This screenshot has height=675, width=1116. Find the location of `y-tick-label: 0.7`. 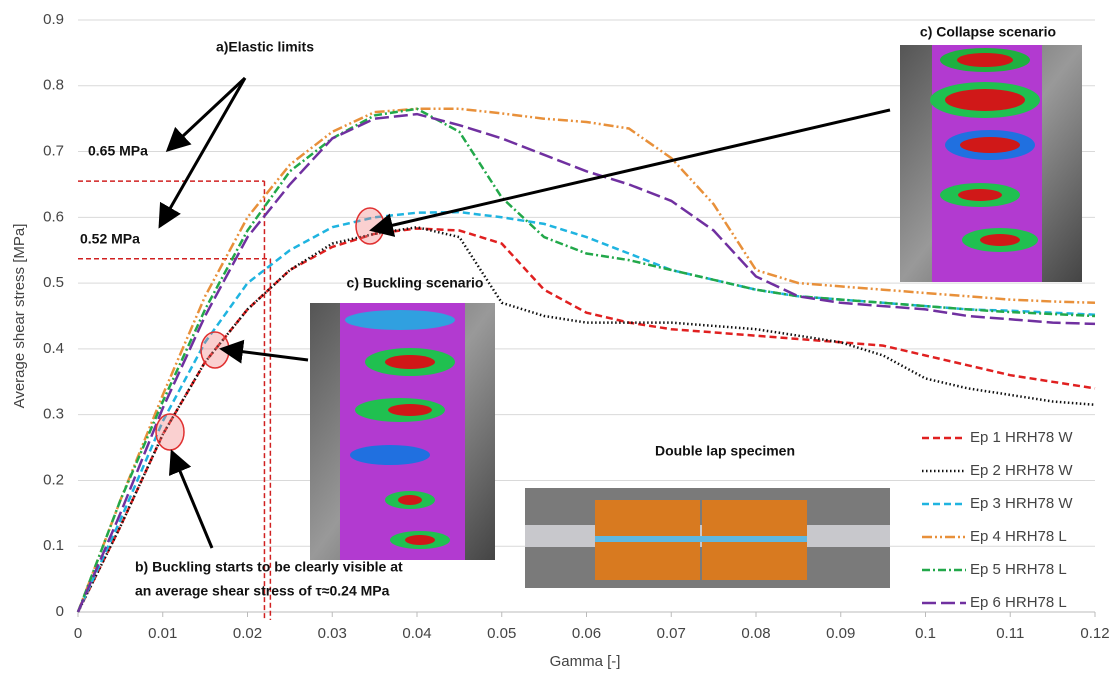

y-tick-label: 0.7 is located at coordinates (53, 151).